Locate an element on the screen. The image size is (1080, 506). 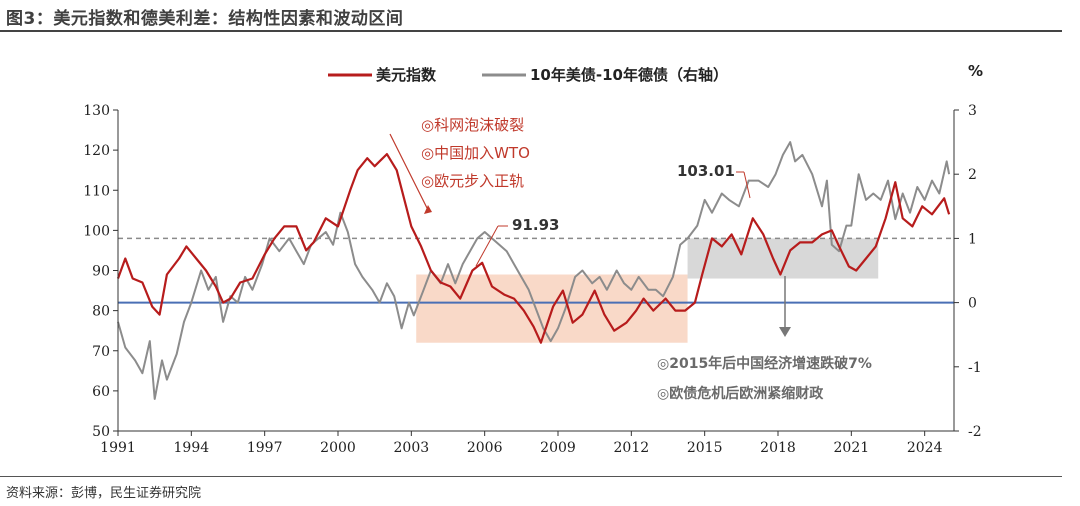
x-tick-label: 2006 is located at coordinates (485, 448).